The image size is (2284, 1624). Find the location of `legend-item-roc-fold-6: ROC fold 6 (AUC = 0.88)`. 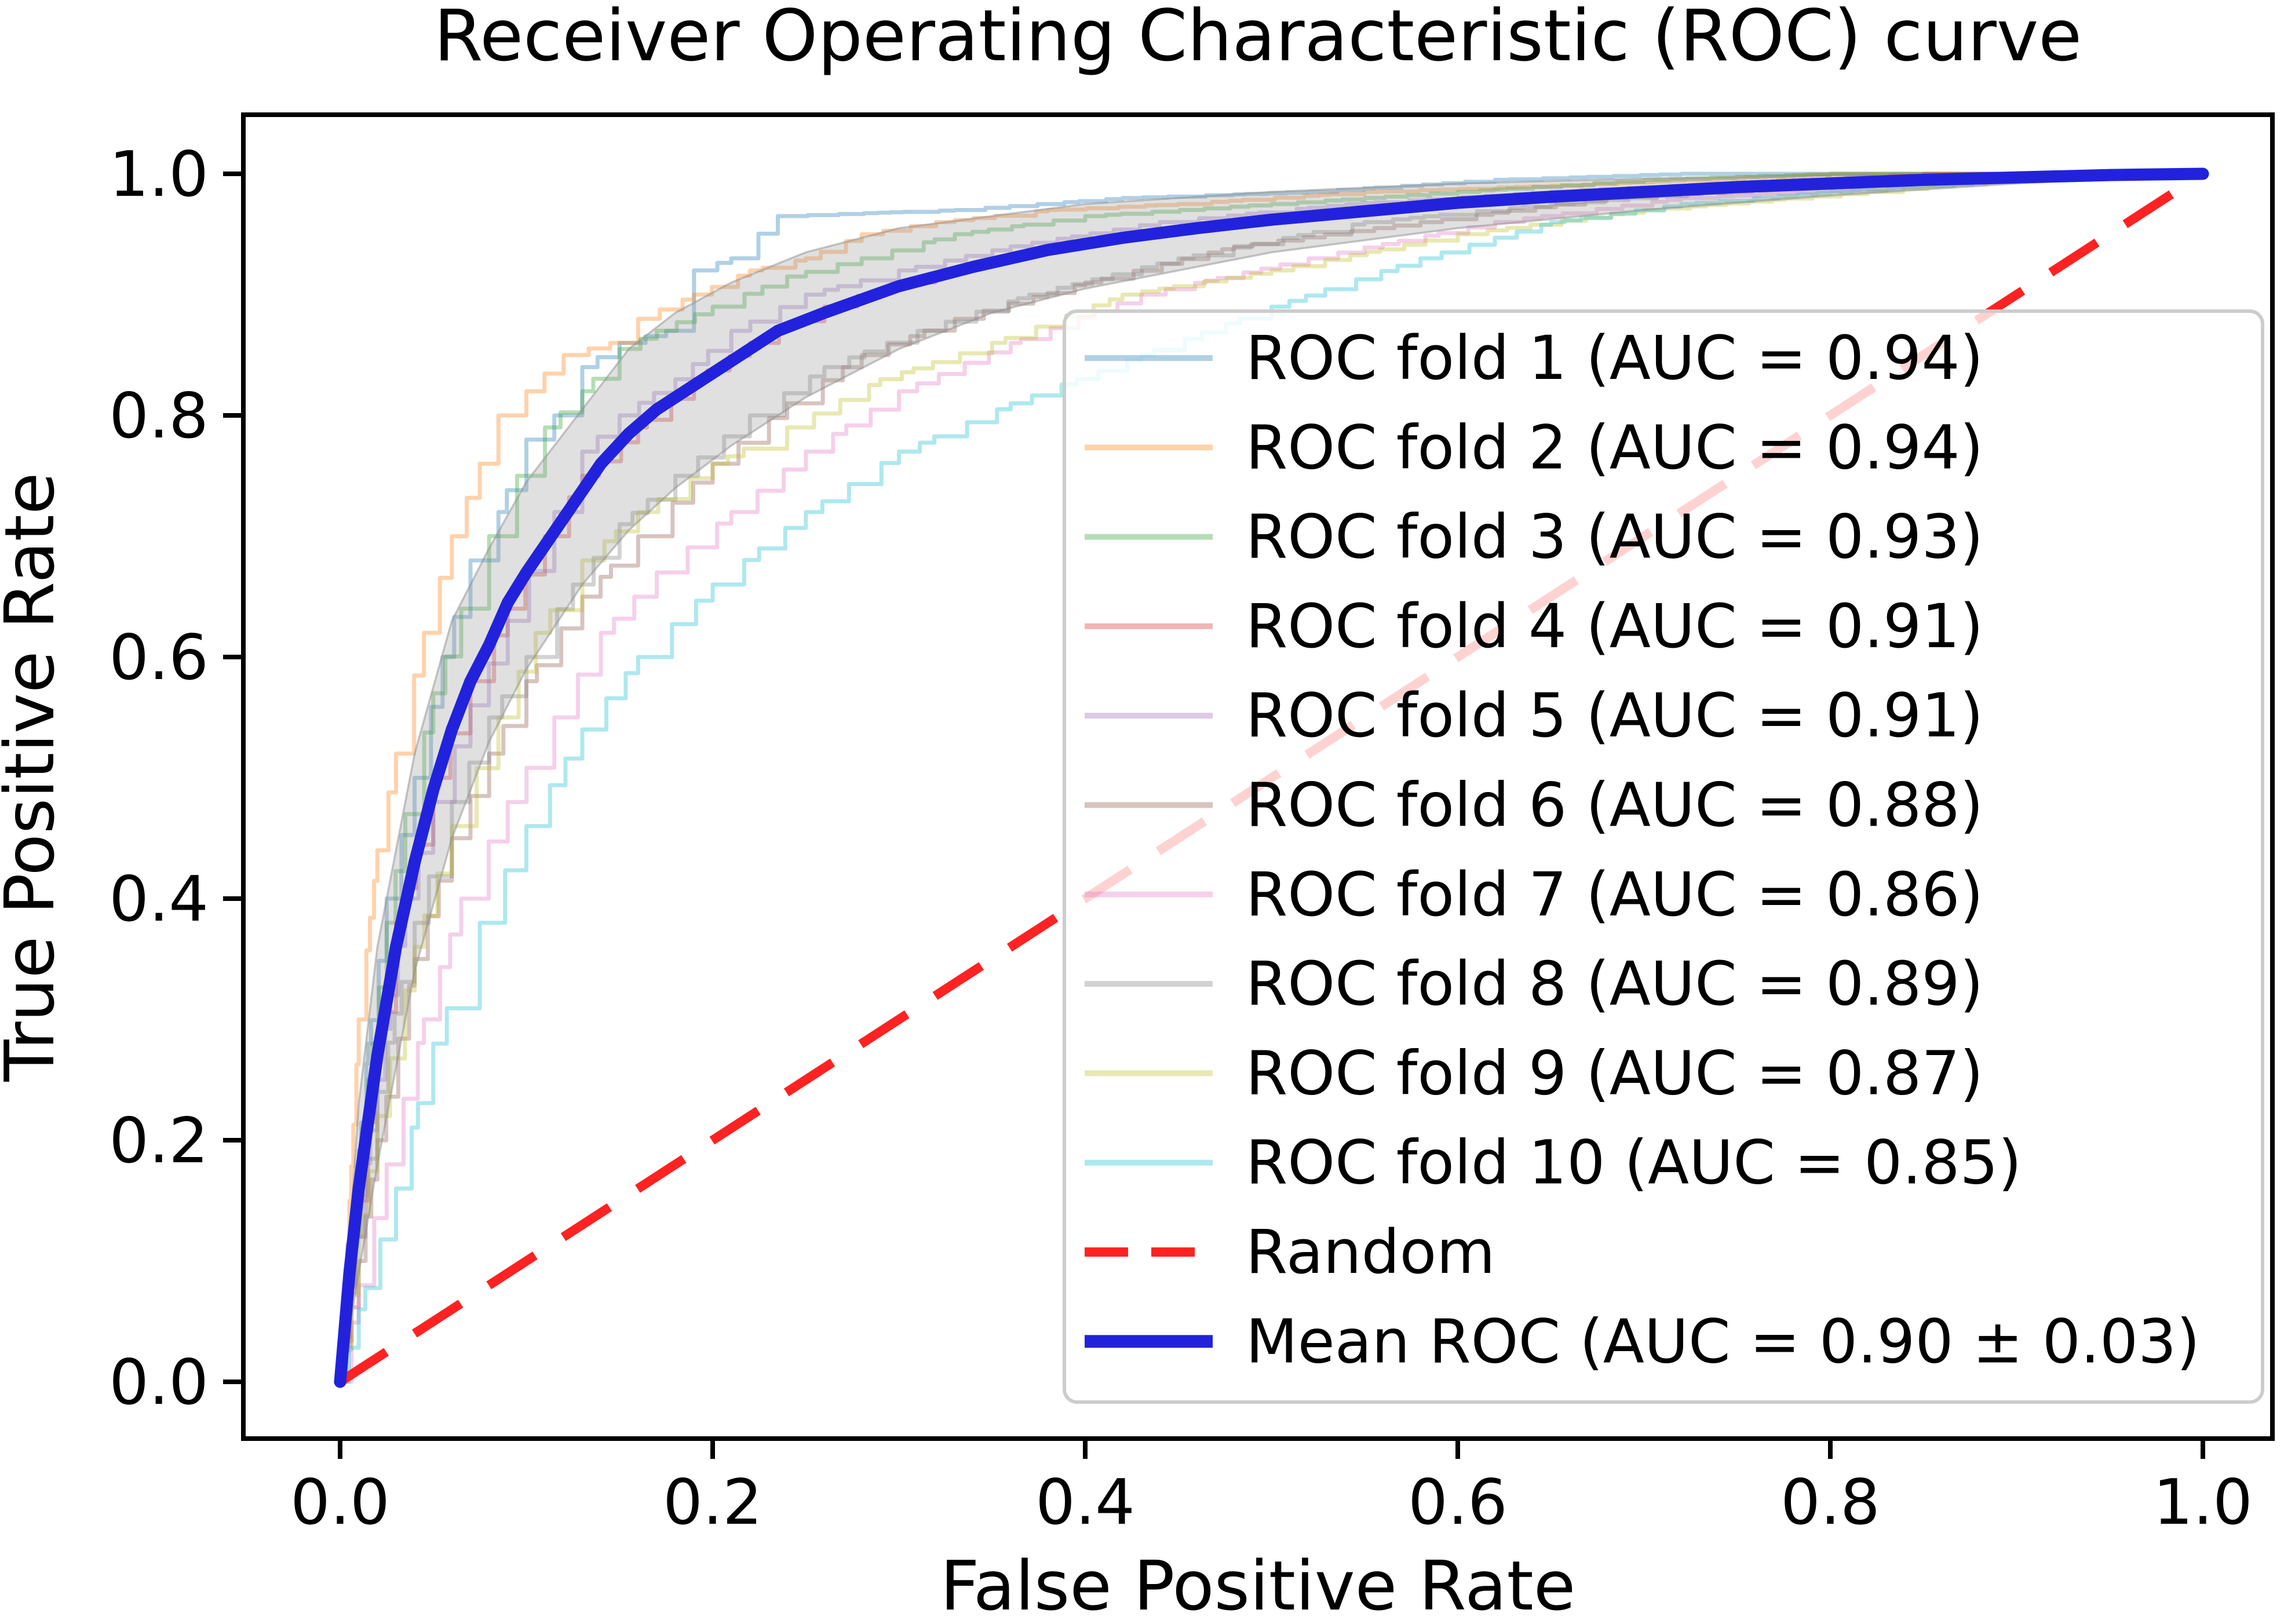

legend-item-roc-fold-6: ROC fold 6 (AUC = 0.88) is located at coordinates (1534, 805).